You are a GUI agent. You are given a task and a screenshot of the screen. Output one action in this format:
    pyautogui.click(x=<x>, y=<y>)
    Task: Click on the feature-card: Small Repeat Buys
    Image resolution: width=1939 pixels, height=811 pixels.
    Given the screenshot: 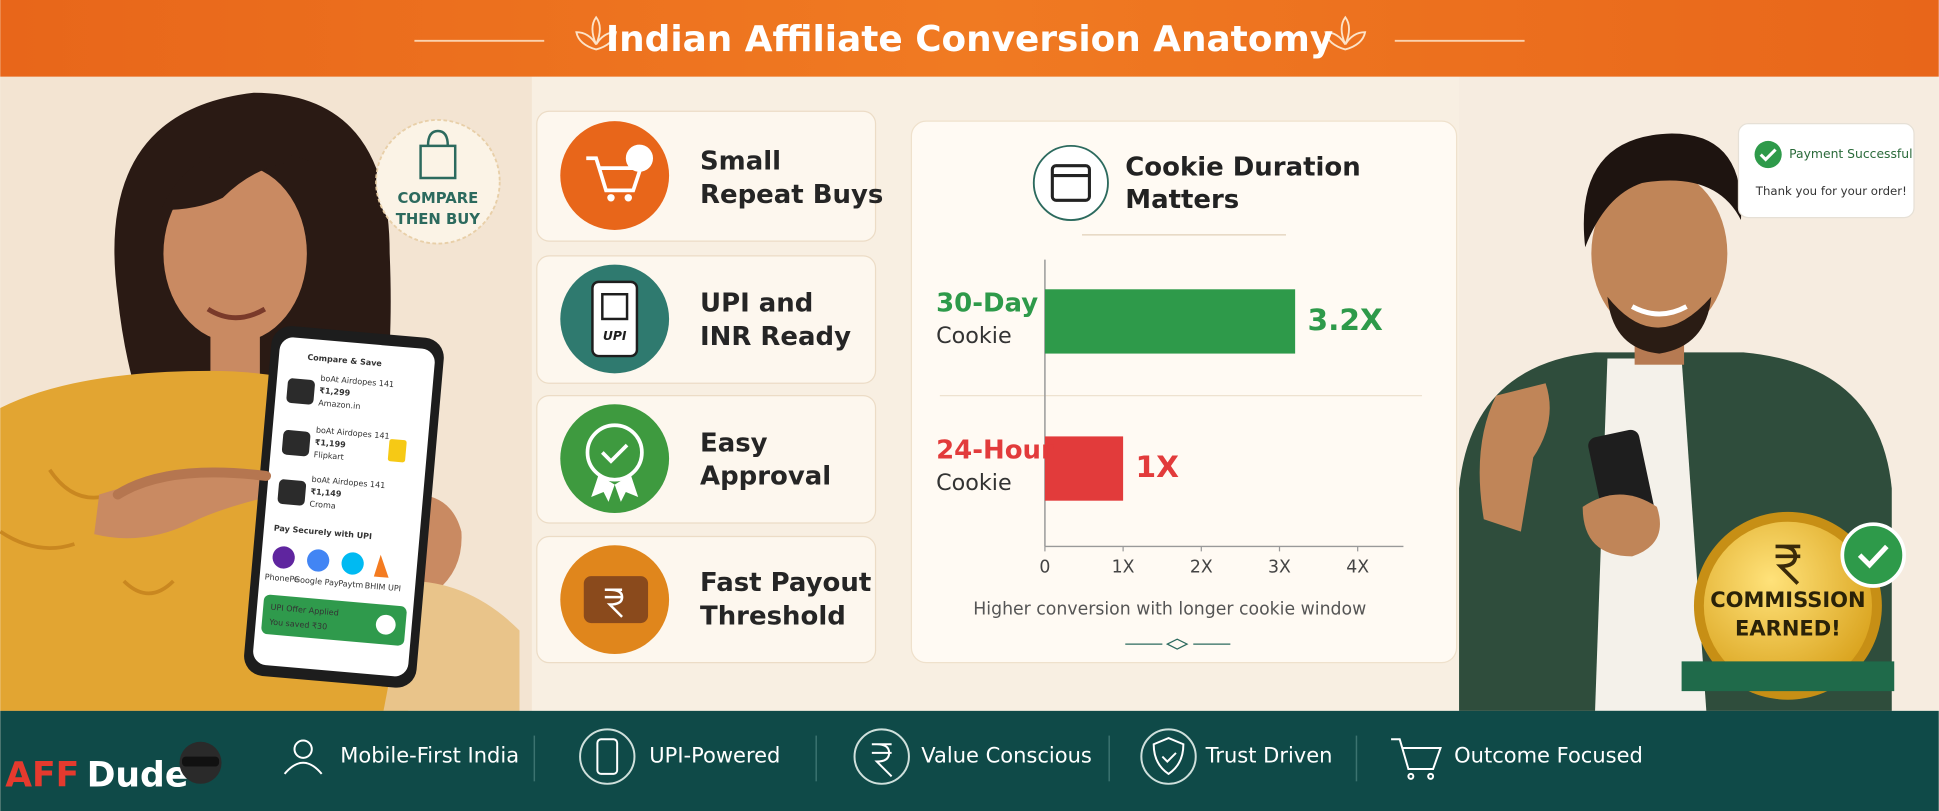 What is the action you would take?
    pyautogui.click(x=709, y=176)
    